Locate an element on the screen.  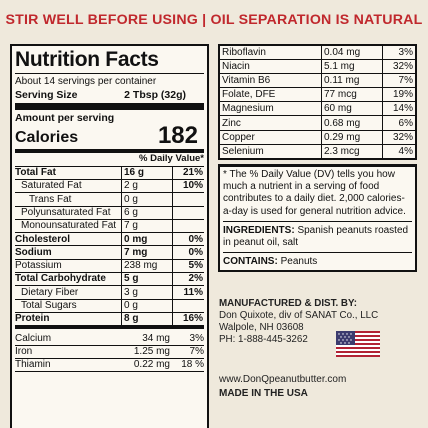
website-block: www.DonQpeanutbutter.com MADE IN THE USA is located at coordinates (282, 386).